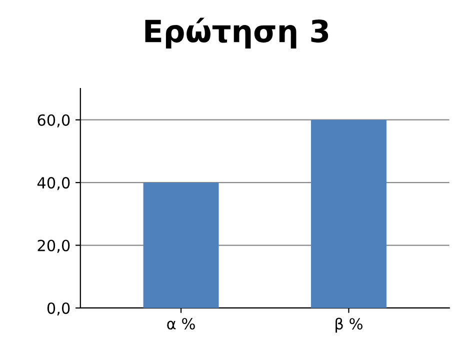  What do you see at coordinates (53, 183) in the screenshot?
I see `y-tick-label: 40,0` at bounding box center [53, 183].